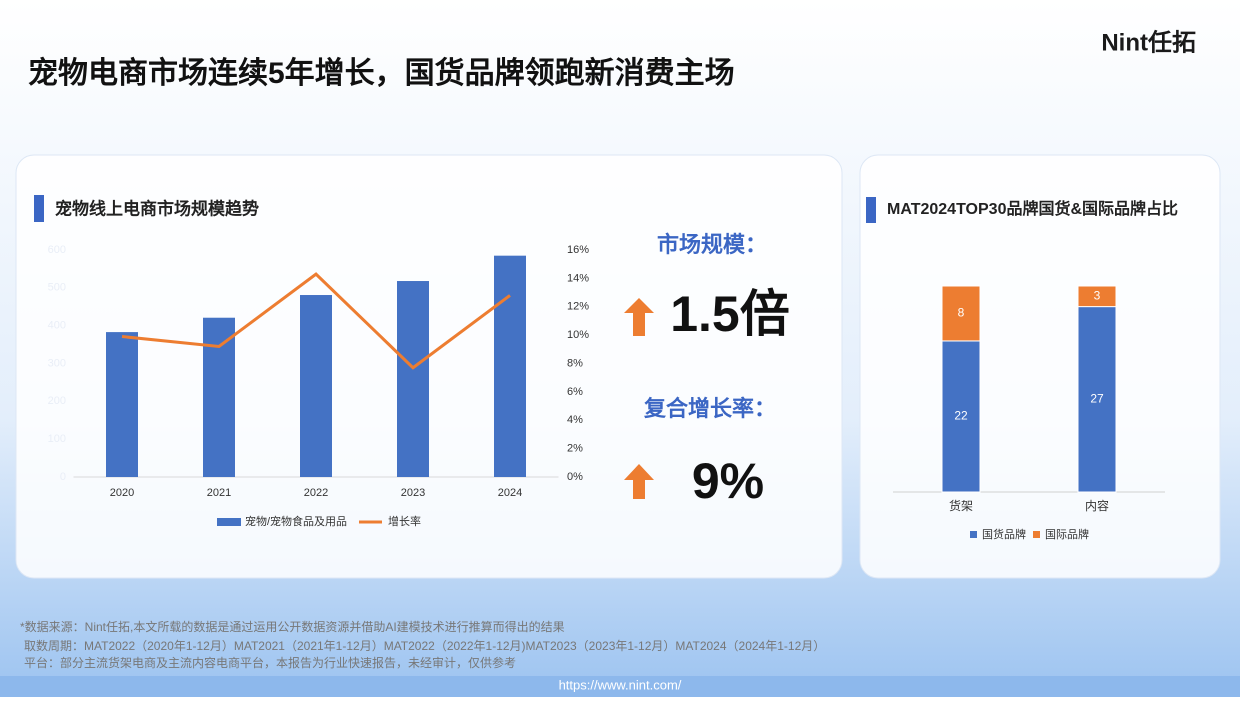 The width and height of the screenshot is (1240, 702). I want to click on value-label: 27, so click(1097, 398).